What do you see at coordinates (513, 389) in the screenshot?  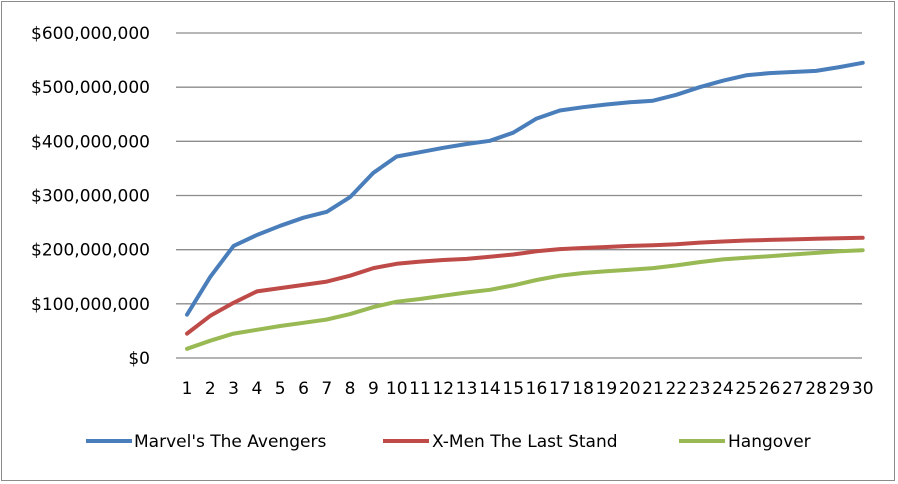 I see `x-tick-label: 15` at bounding box center [513, 389].